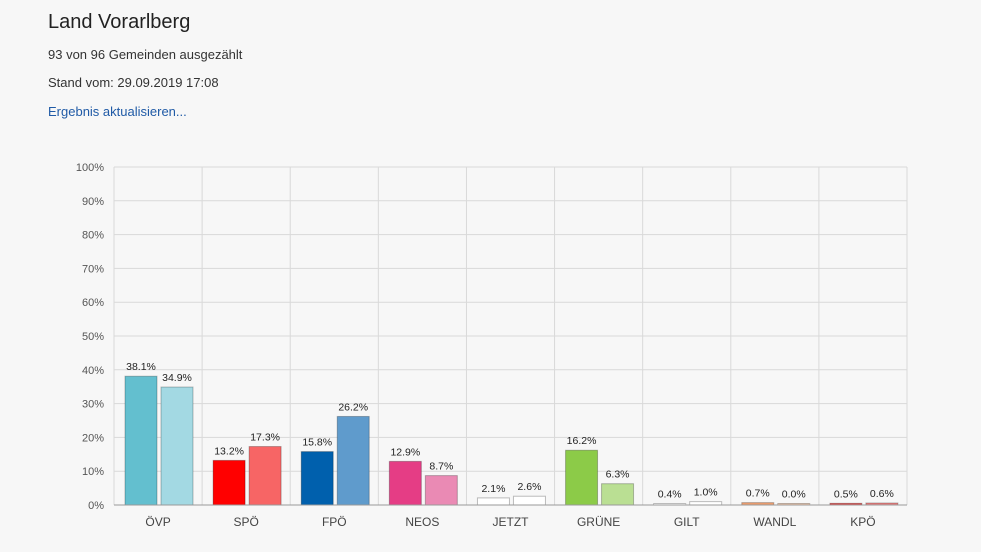  I want to click on y-tick-label: 80%, so click(93, 236).